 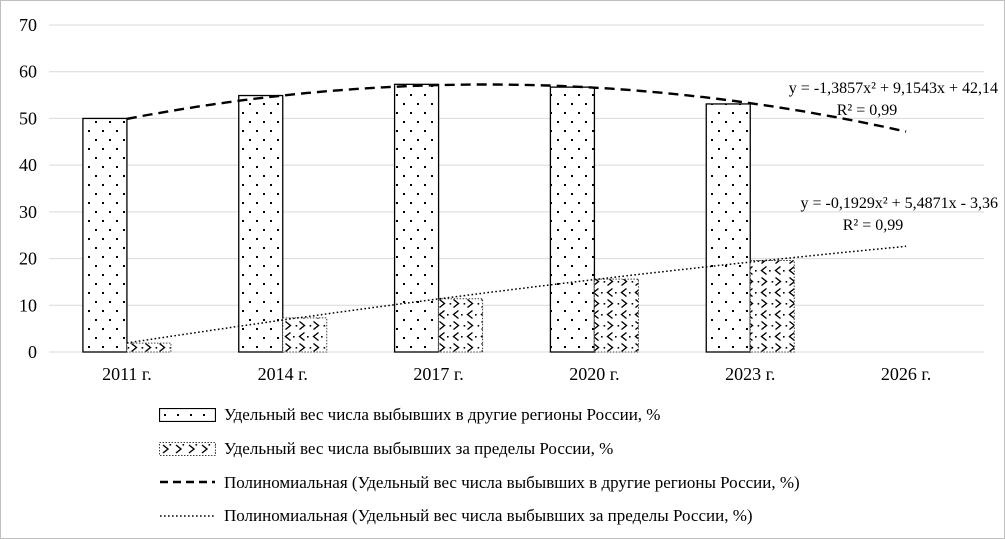 What do you see at coordinates (28, 259) in the screenshot?
I see `y-axis-tick-label-20: 20` at bounding box center [28, 259].